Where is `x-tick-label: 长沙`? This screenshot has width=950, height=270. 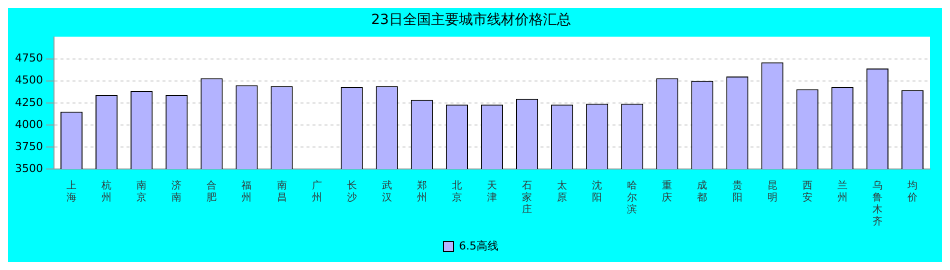
x-tick-label: 长沙 is located at coordinates (351, 192).